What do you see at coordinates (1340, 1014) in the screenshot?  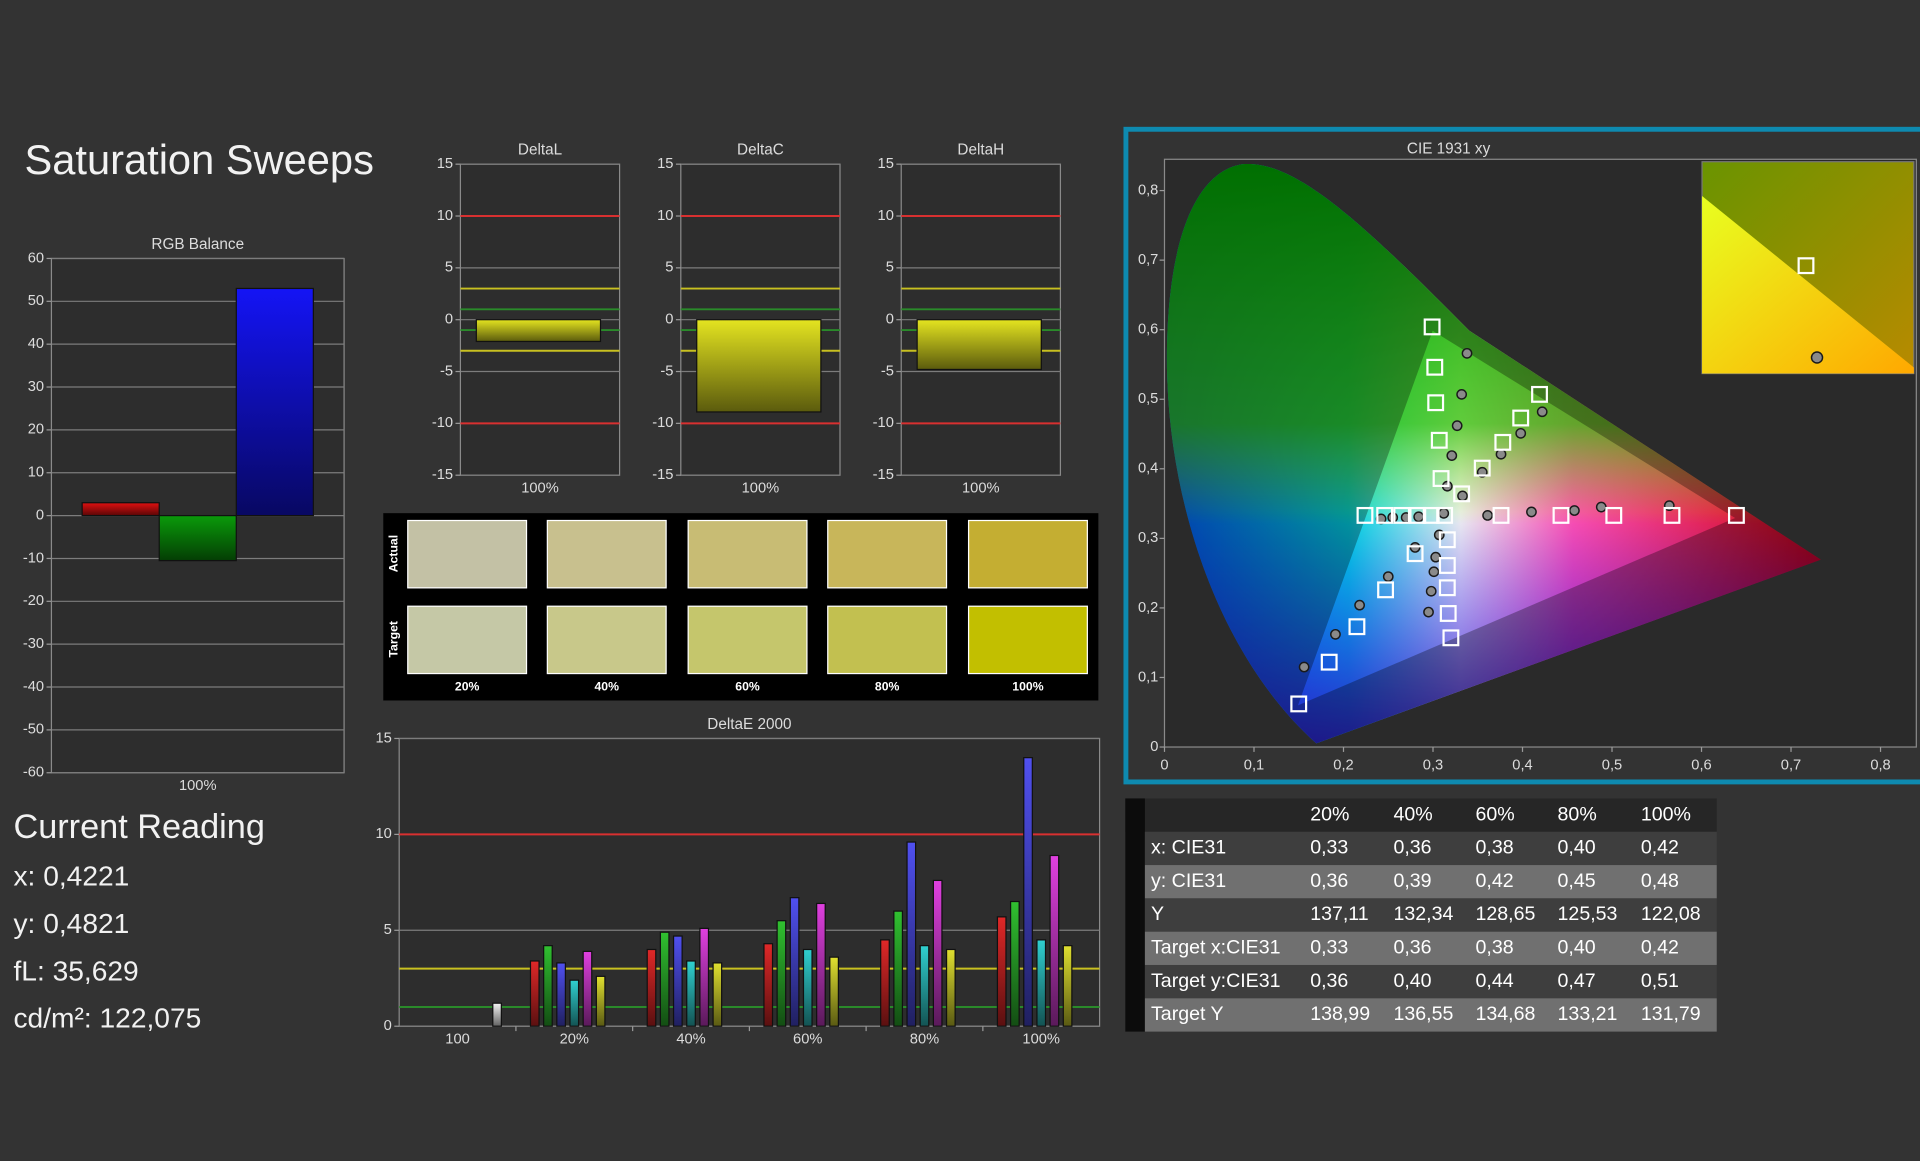 I see `table-cell: 138,99` at bounding box center [1340, 1014].